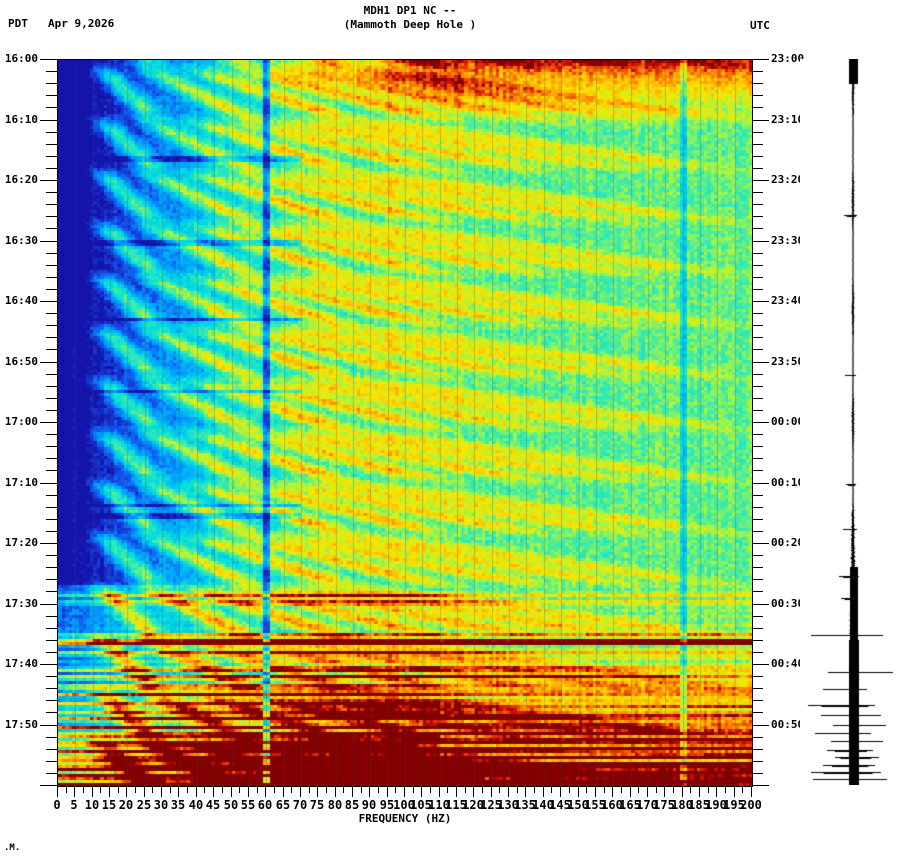 The width and height of the screenshot is (902, 864). What do you see at coordinates (161, 805) in the screenshot?
I see `freq-tick-label: 30` at bounding box center [161, 805].